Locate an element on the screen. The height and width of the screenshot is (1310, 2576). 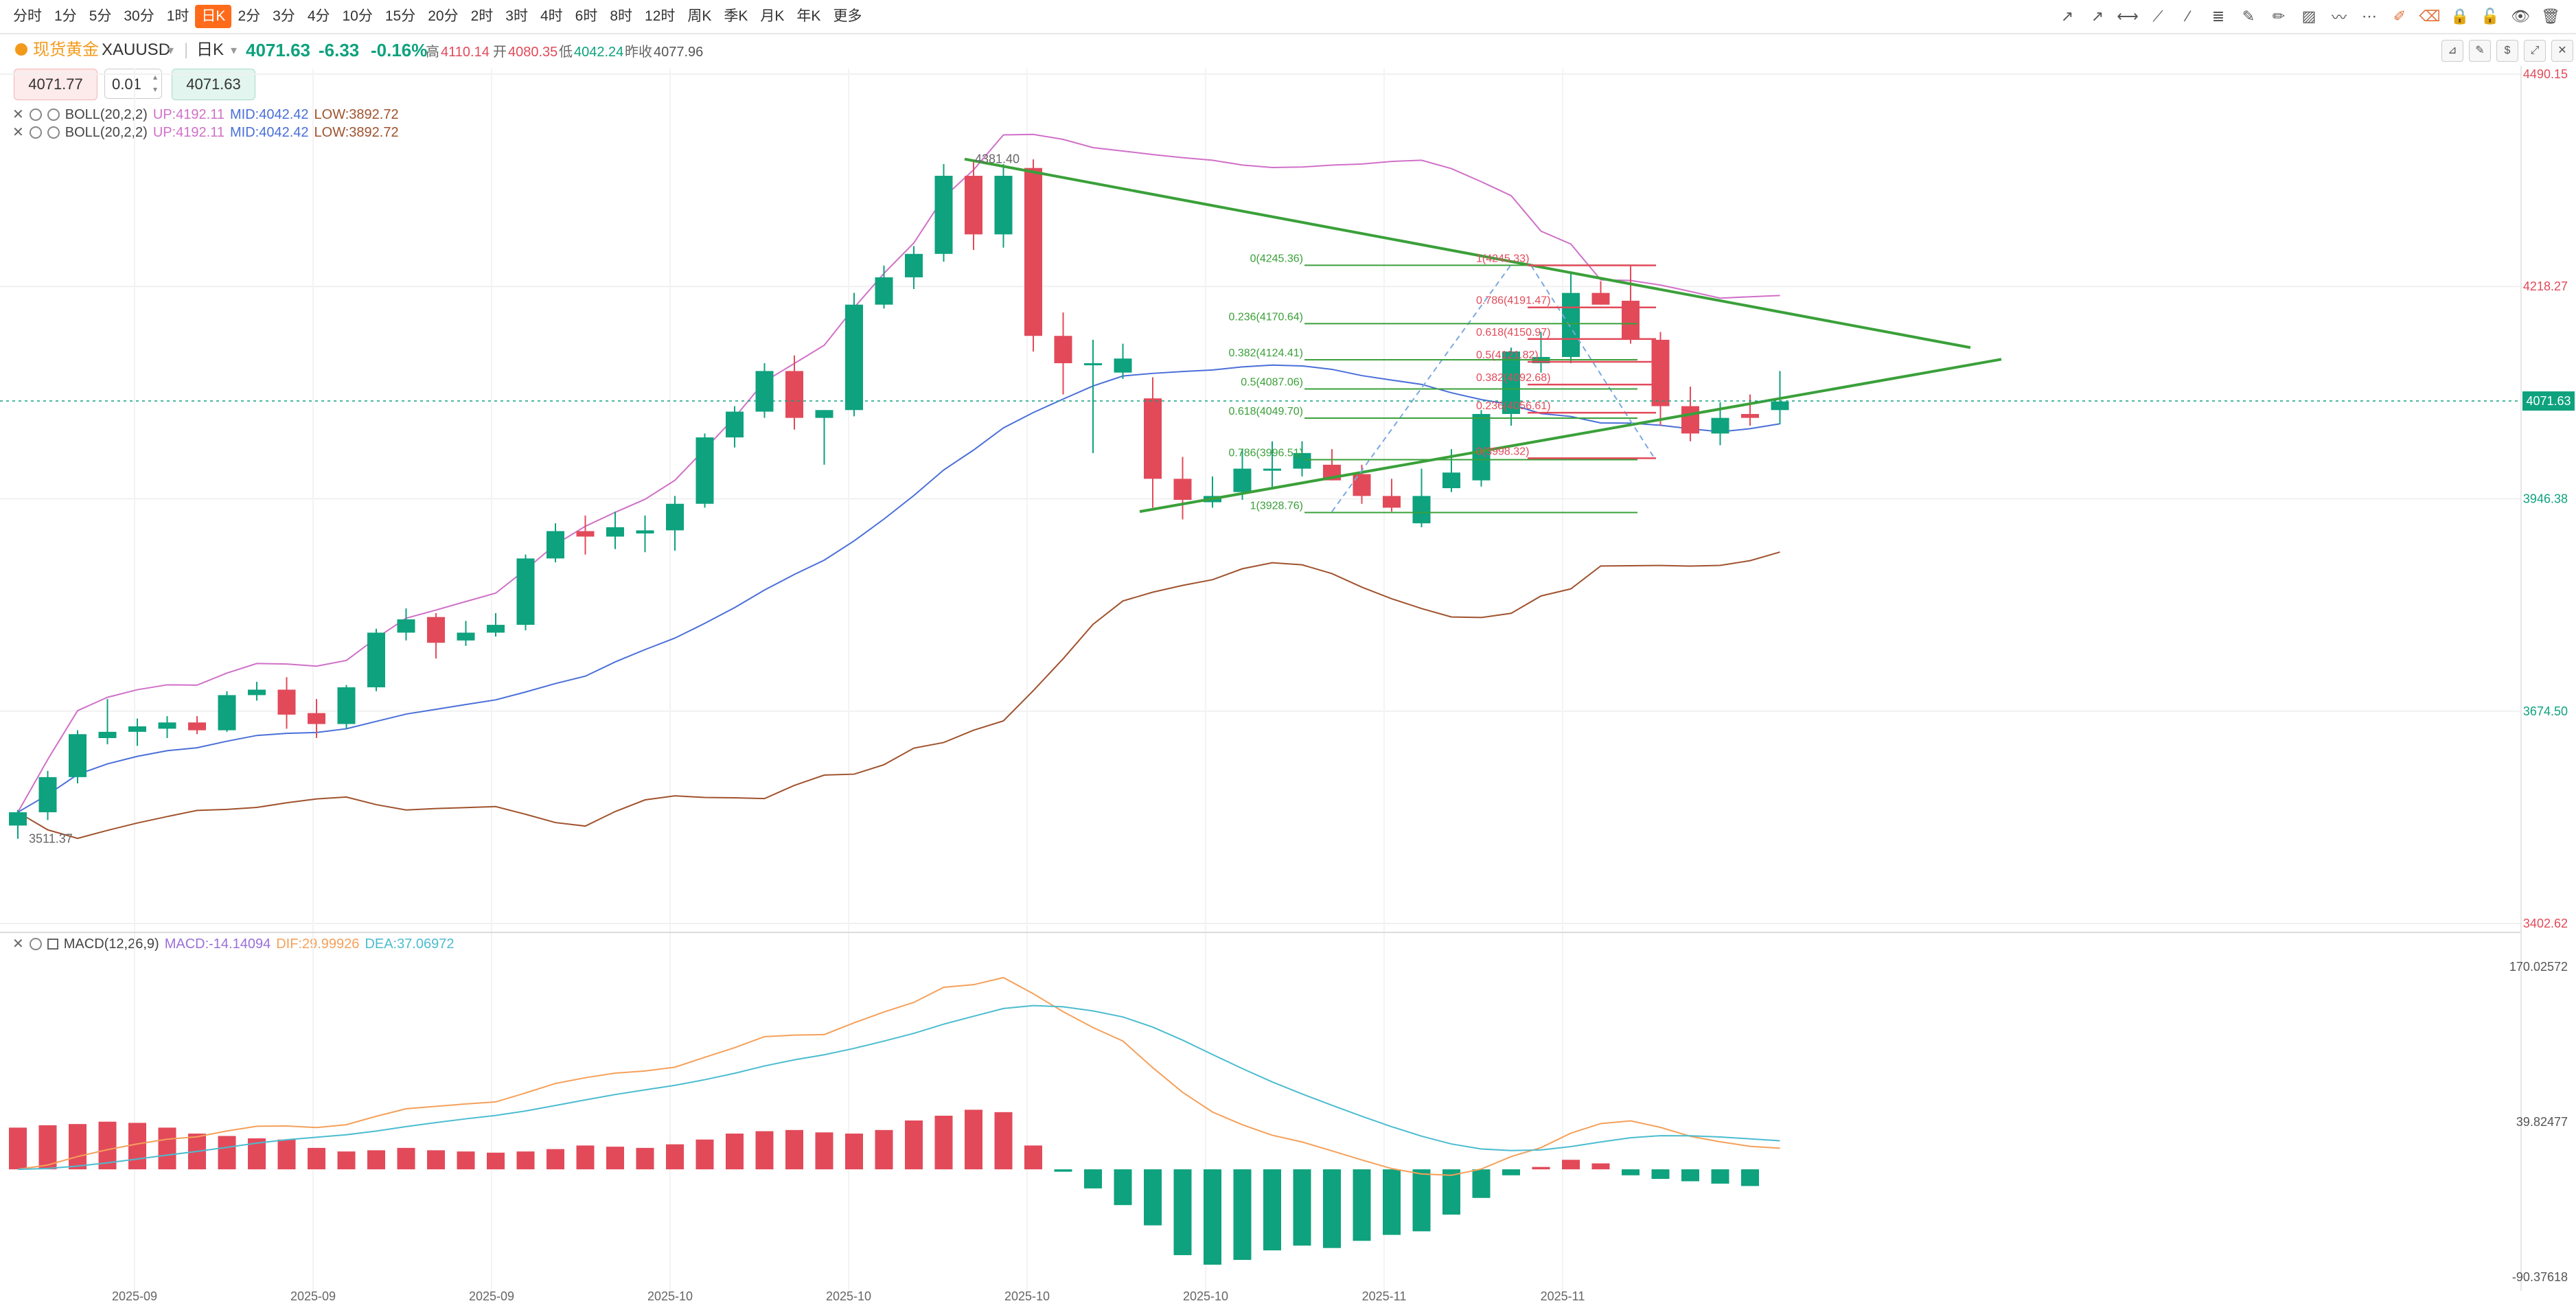
sell-button: 4071.77 is located at coordinates (55, 84).